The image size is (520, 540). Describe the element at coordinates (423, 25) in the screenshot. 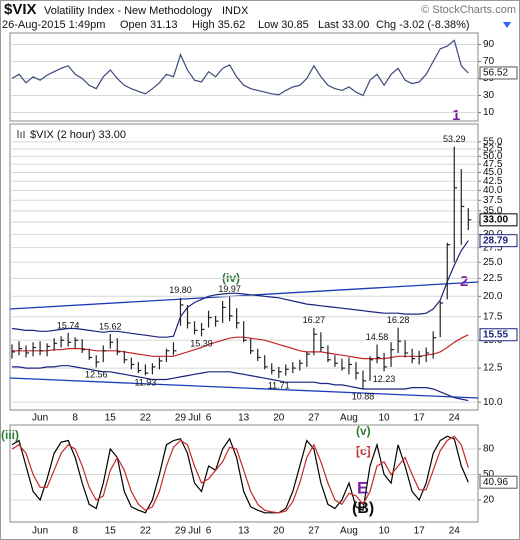

I see `quote-change: Chg -3.02 (-8.38%)` at that location.